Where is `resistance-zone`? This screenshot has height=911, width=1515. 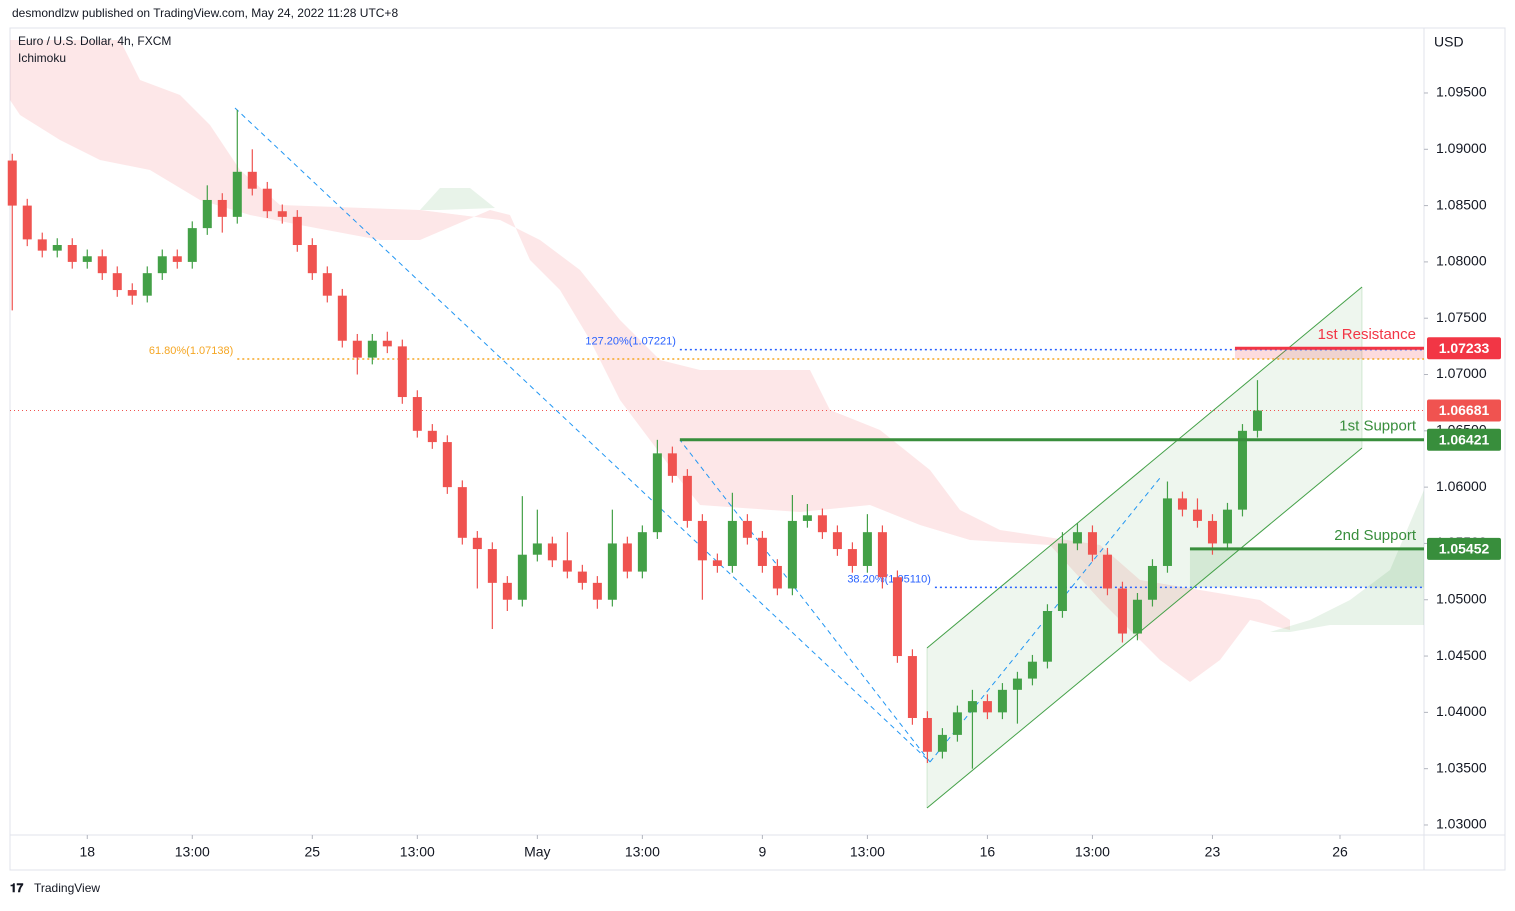 resistance-zone is located at coordinates (1329, 353).